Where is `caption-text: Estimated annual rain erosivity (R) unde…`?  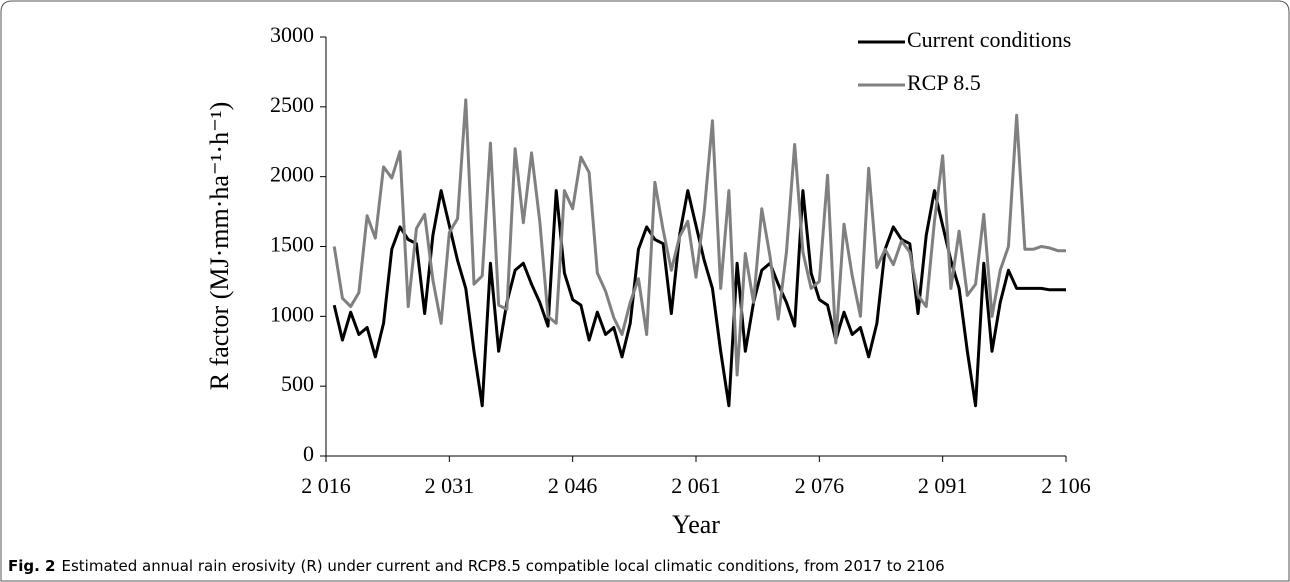
caption-text: Estimated annual rain erosivity (R) unde… is located at coordinates (502, 566).